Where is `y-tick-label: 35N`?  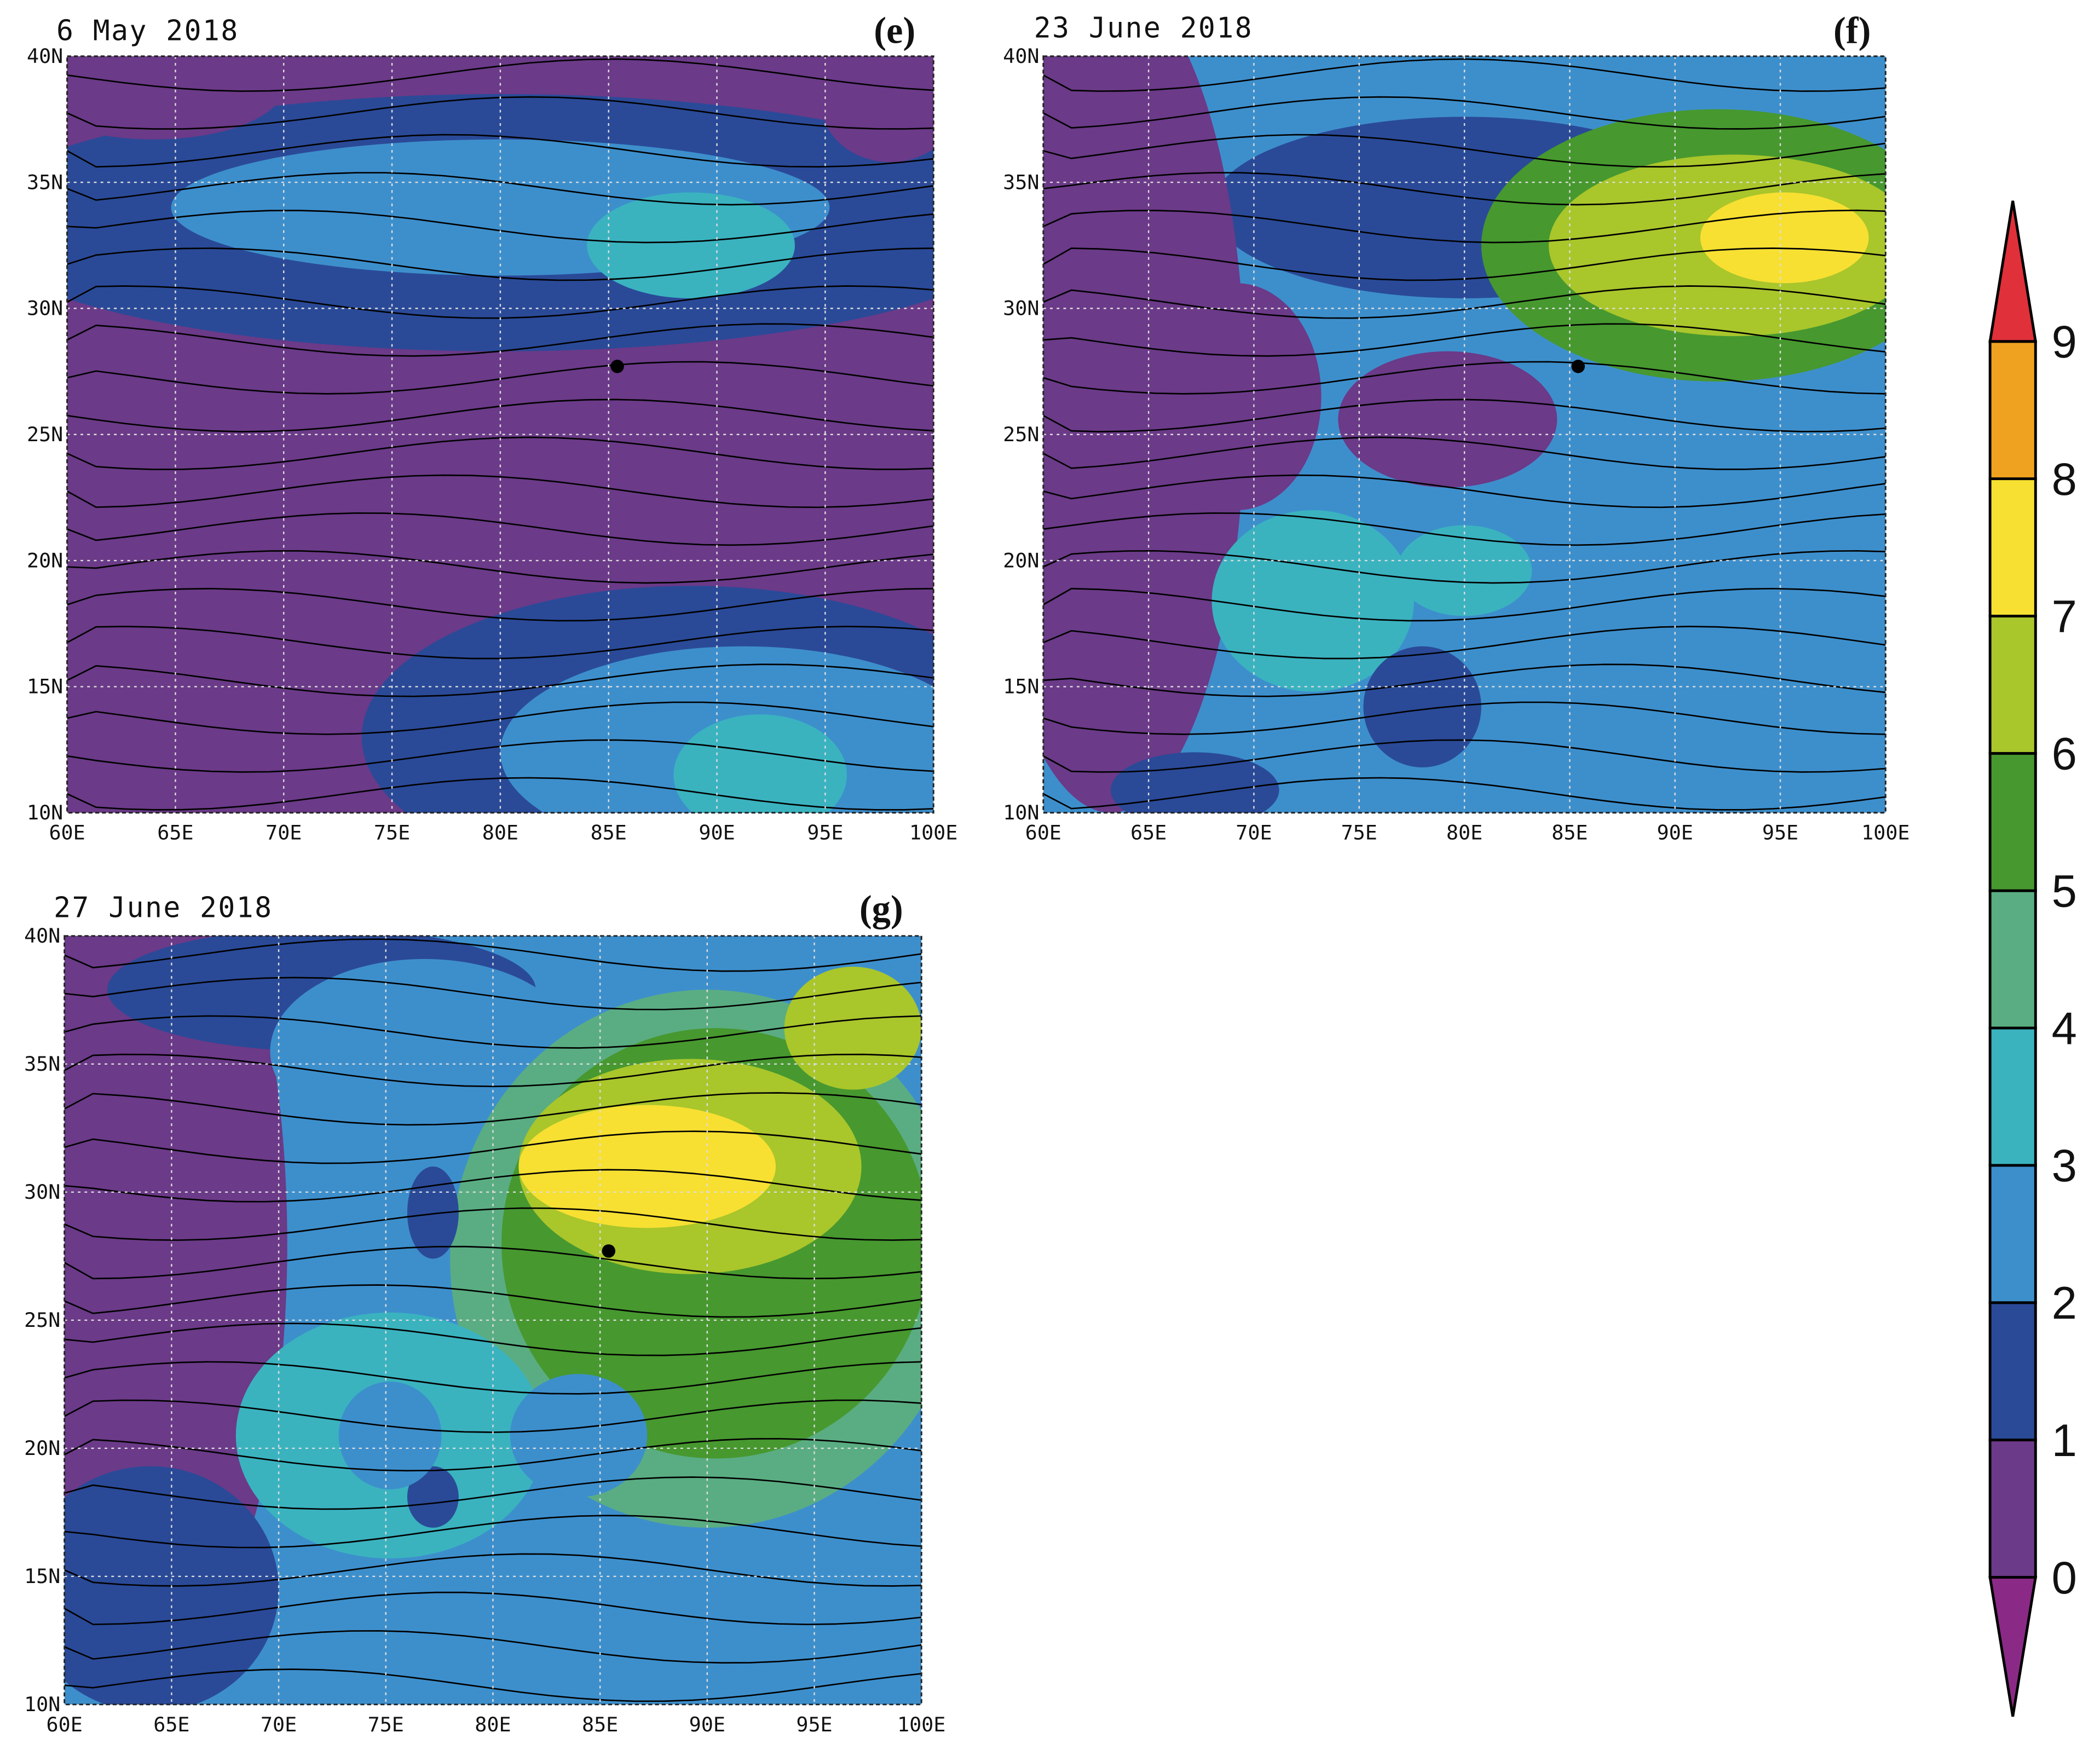
y-tick-label: 35N is located at coordinates (42, 1064).